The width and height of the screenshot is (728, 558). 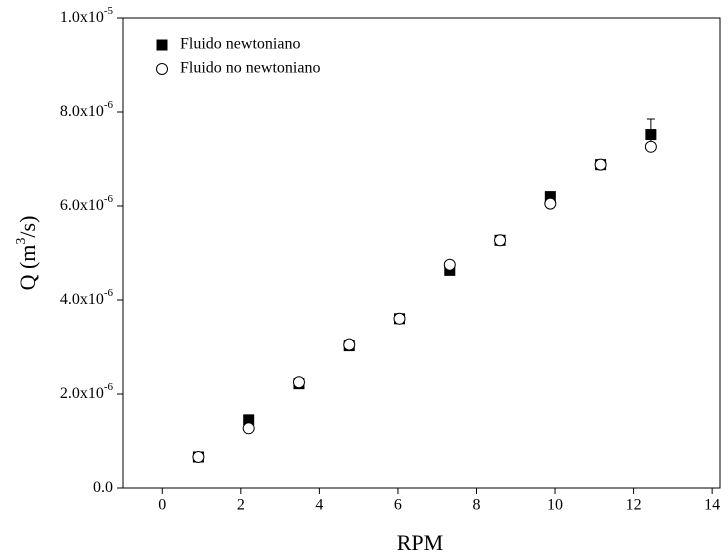 I want to click on y-tick-label-sup: -5, so click(x=109, y=11).